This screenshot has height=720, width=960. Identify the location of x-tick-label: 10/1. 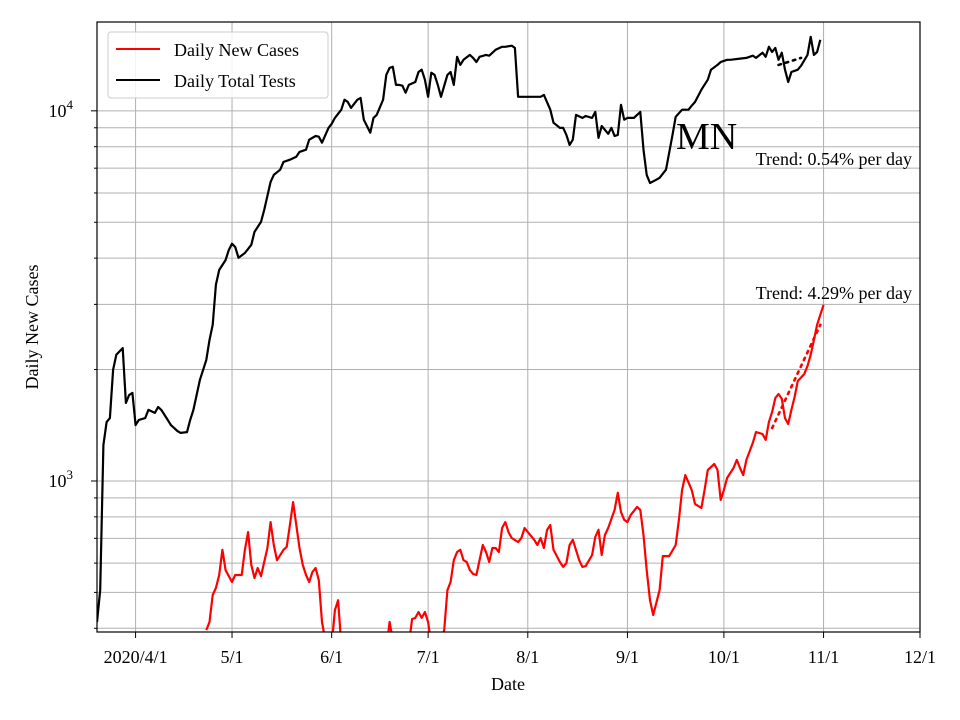
(724, 657).